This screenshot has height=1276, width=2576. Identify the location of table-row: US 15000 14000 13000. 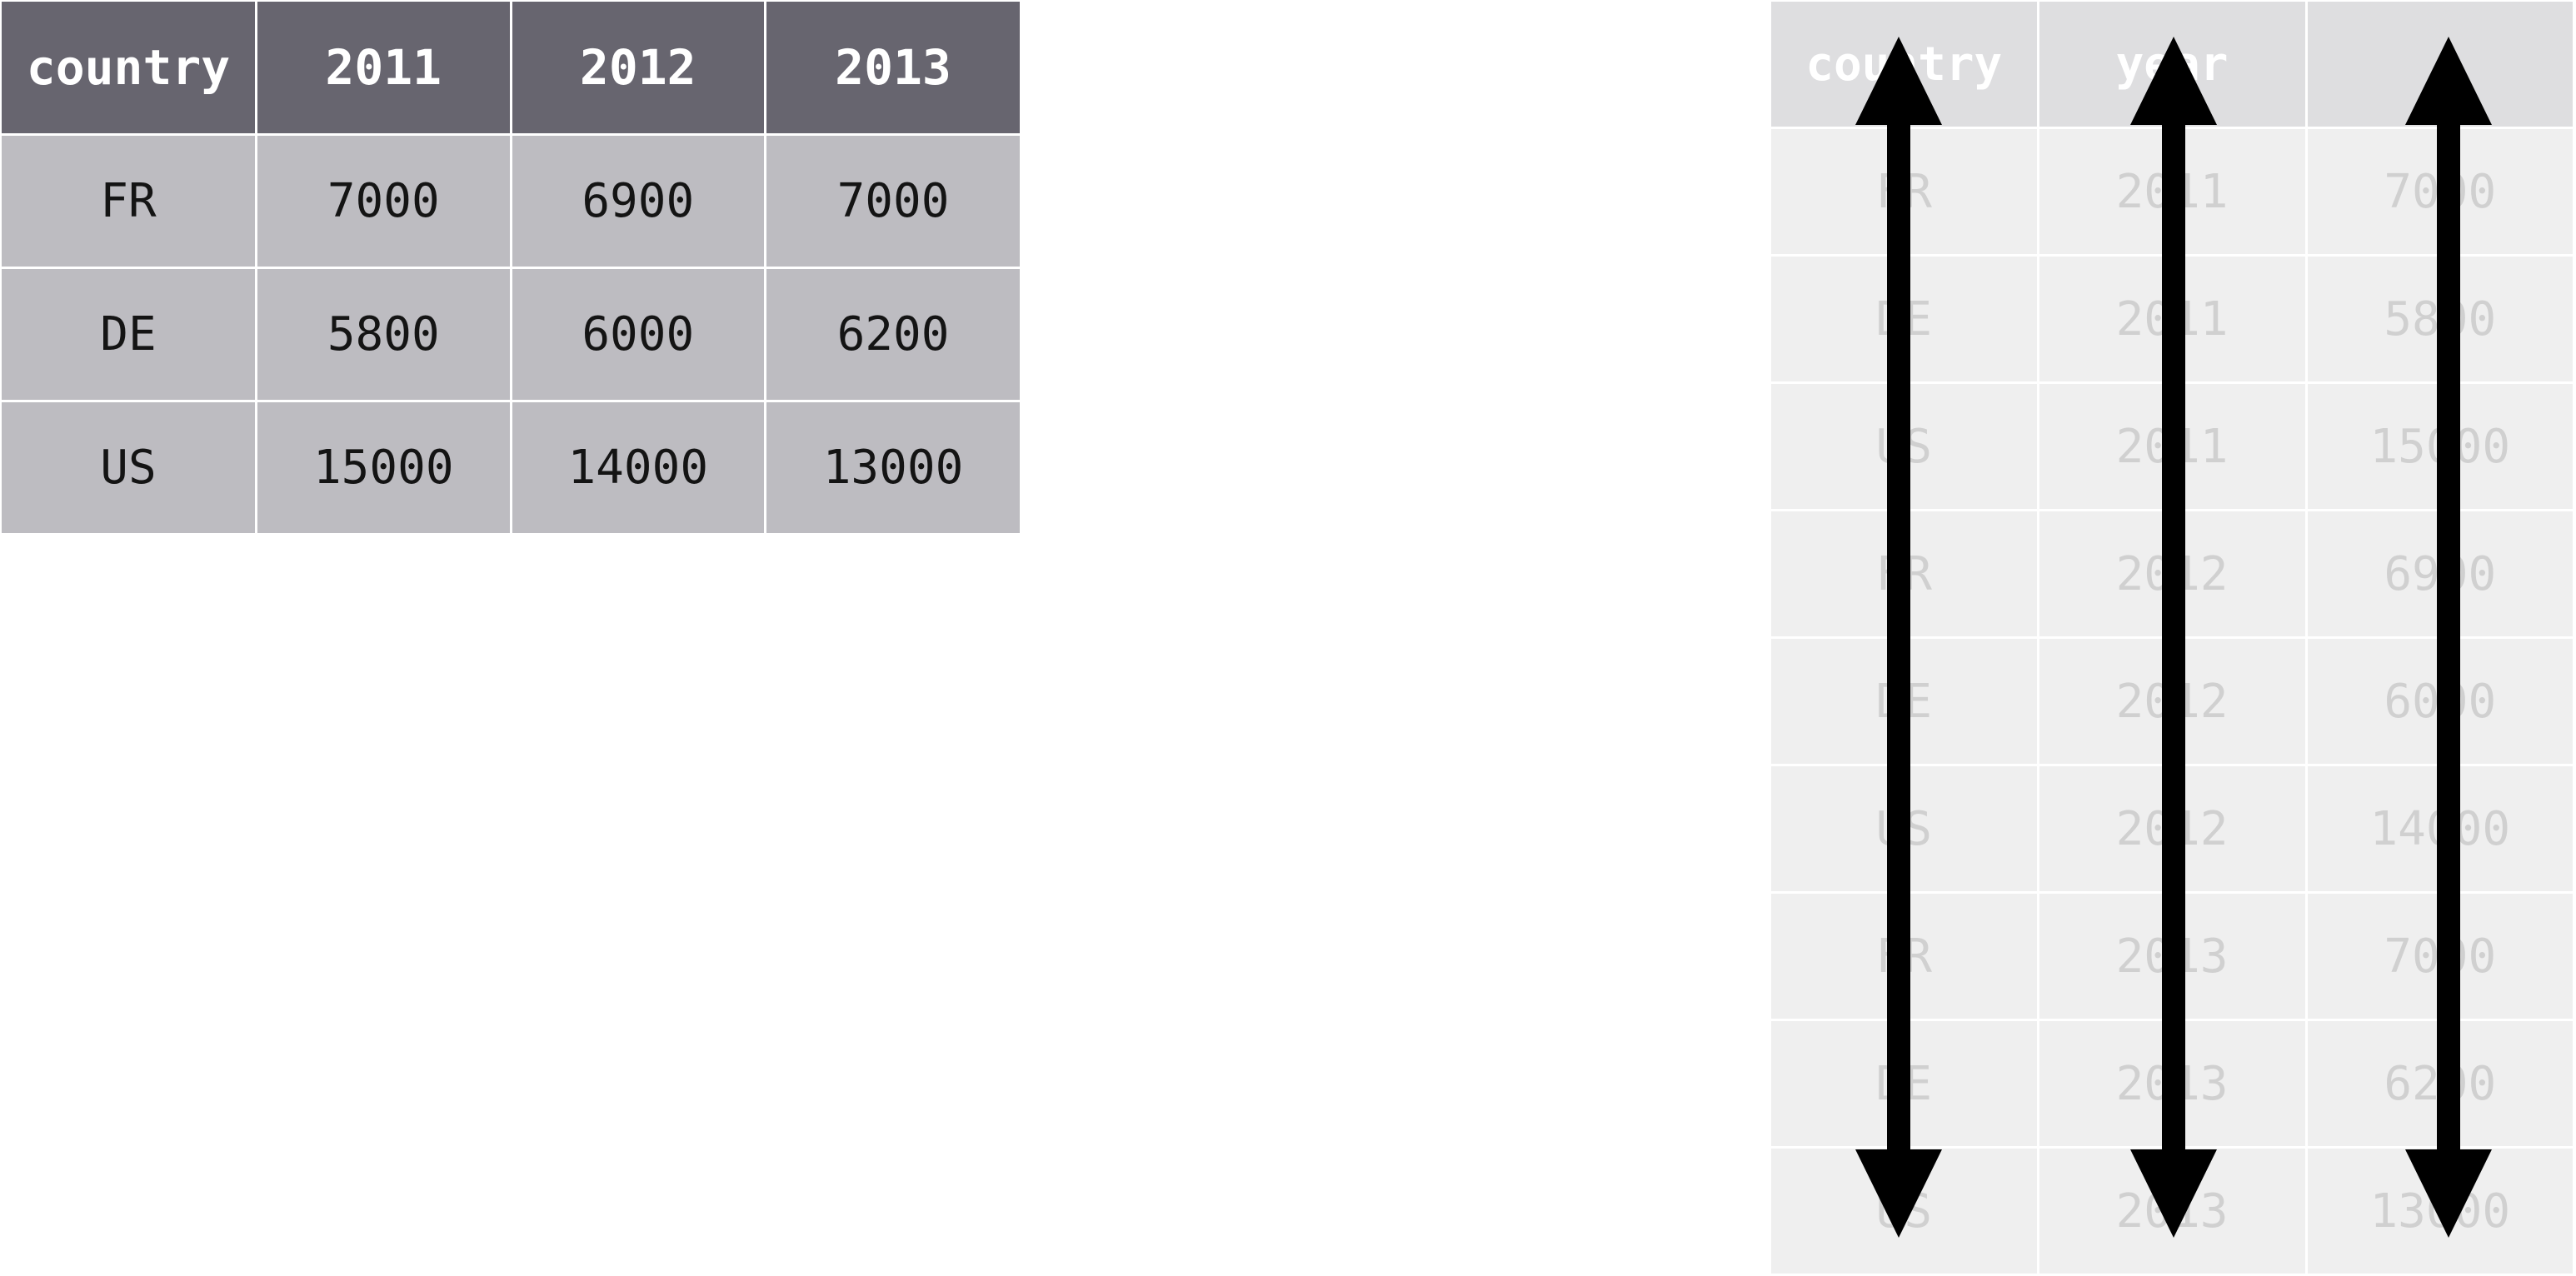
(511, 468).